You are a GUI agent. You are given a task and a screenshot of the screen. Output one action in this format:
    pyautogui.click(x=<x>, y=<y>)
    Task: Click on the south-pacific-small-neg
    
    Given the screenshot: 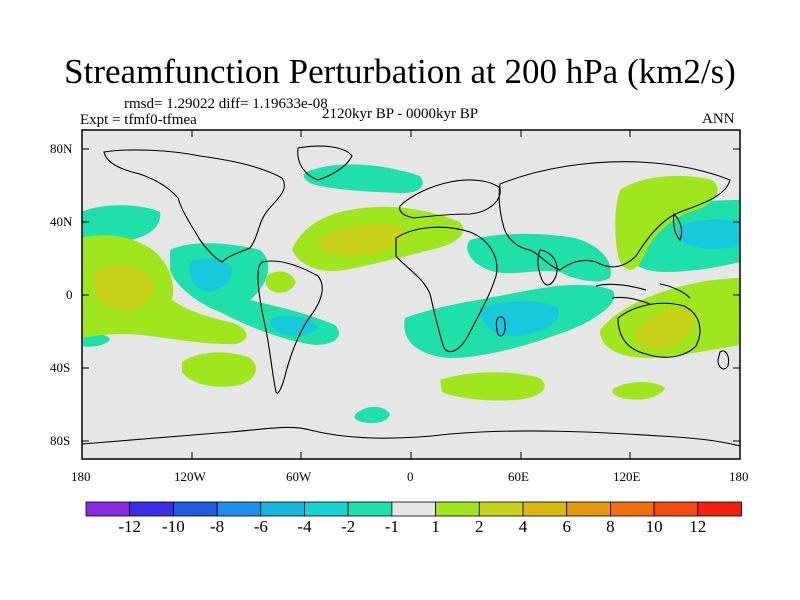 What is the action you would take?
    pyautogui.click(x=372, y=415)
    